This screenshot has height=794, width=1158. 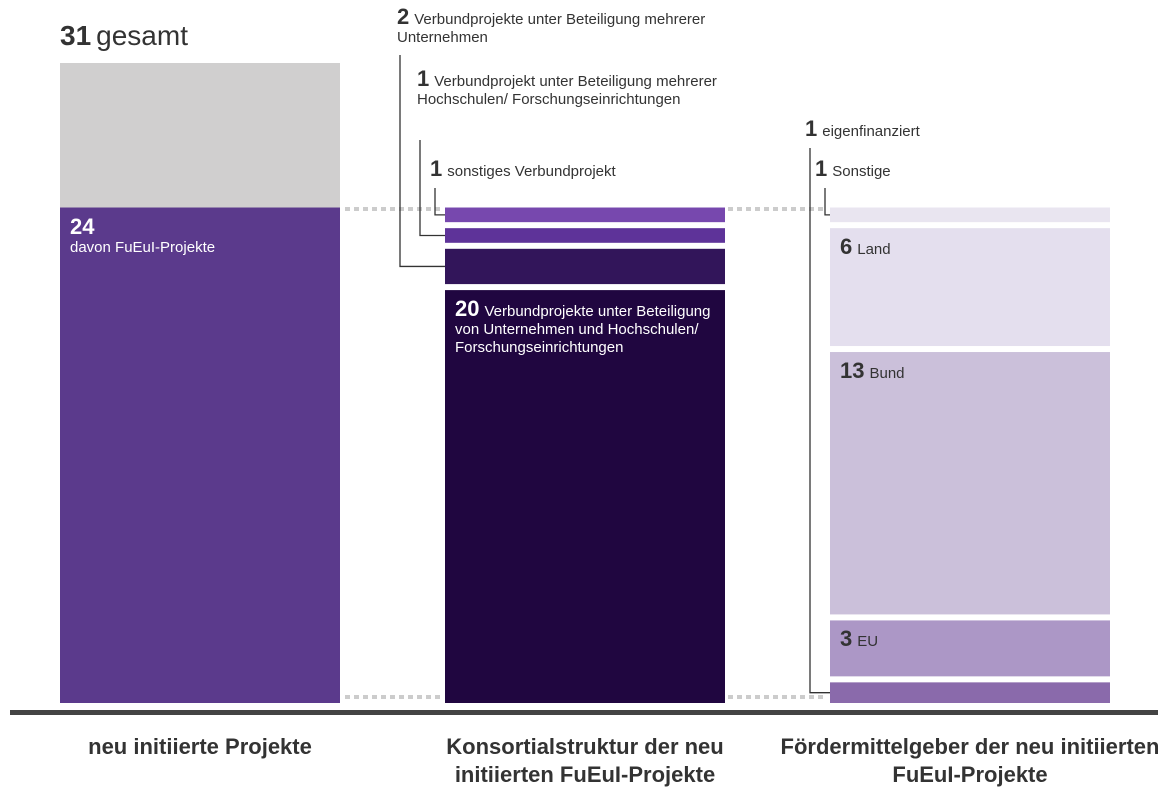 I want to click on segment-label: 6 Land, so click(x=970, y=247).